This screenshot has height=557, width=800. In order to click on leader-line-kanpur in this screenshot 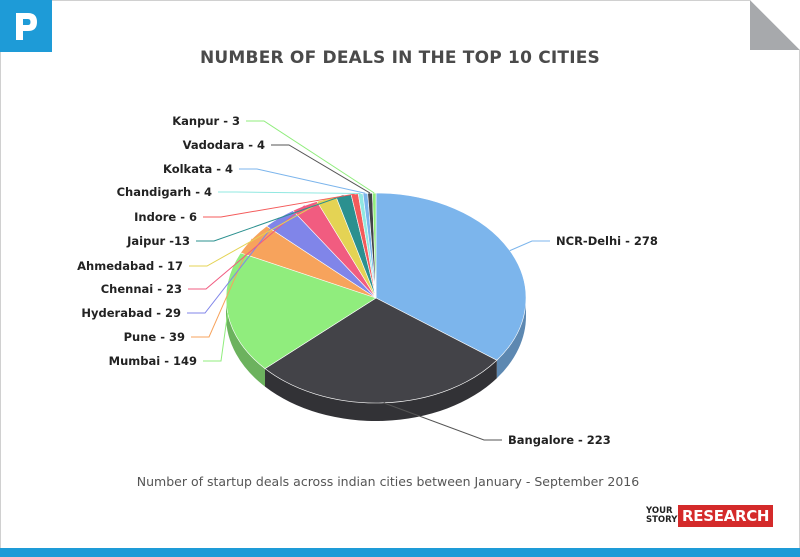, I will do `click(310, 157)`.